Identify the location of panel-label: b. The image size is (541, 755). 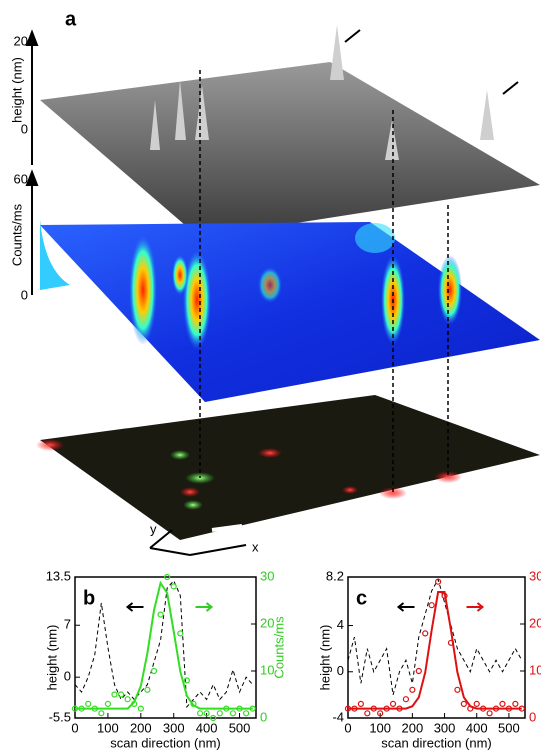
(89, 598).